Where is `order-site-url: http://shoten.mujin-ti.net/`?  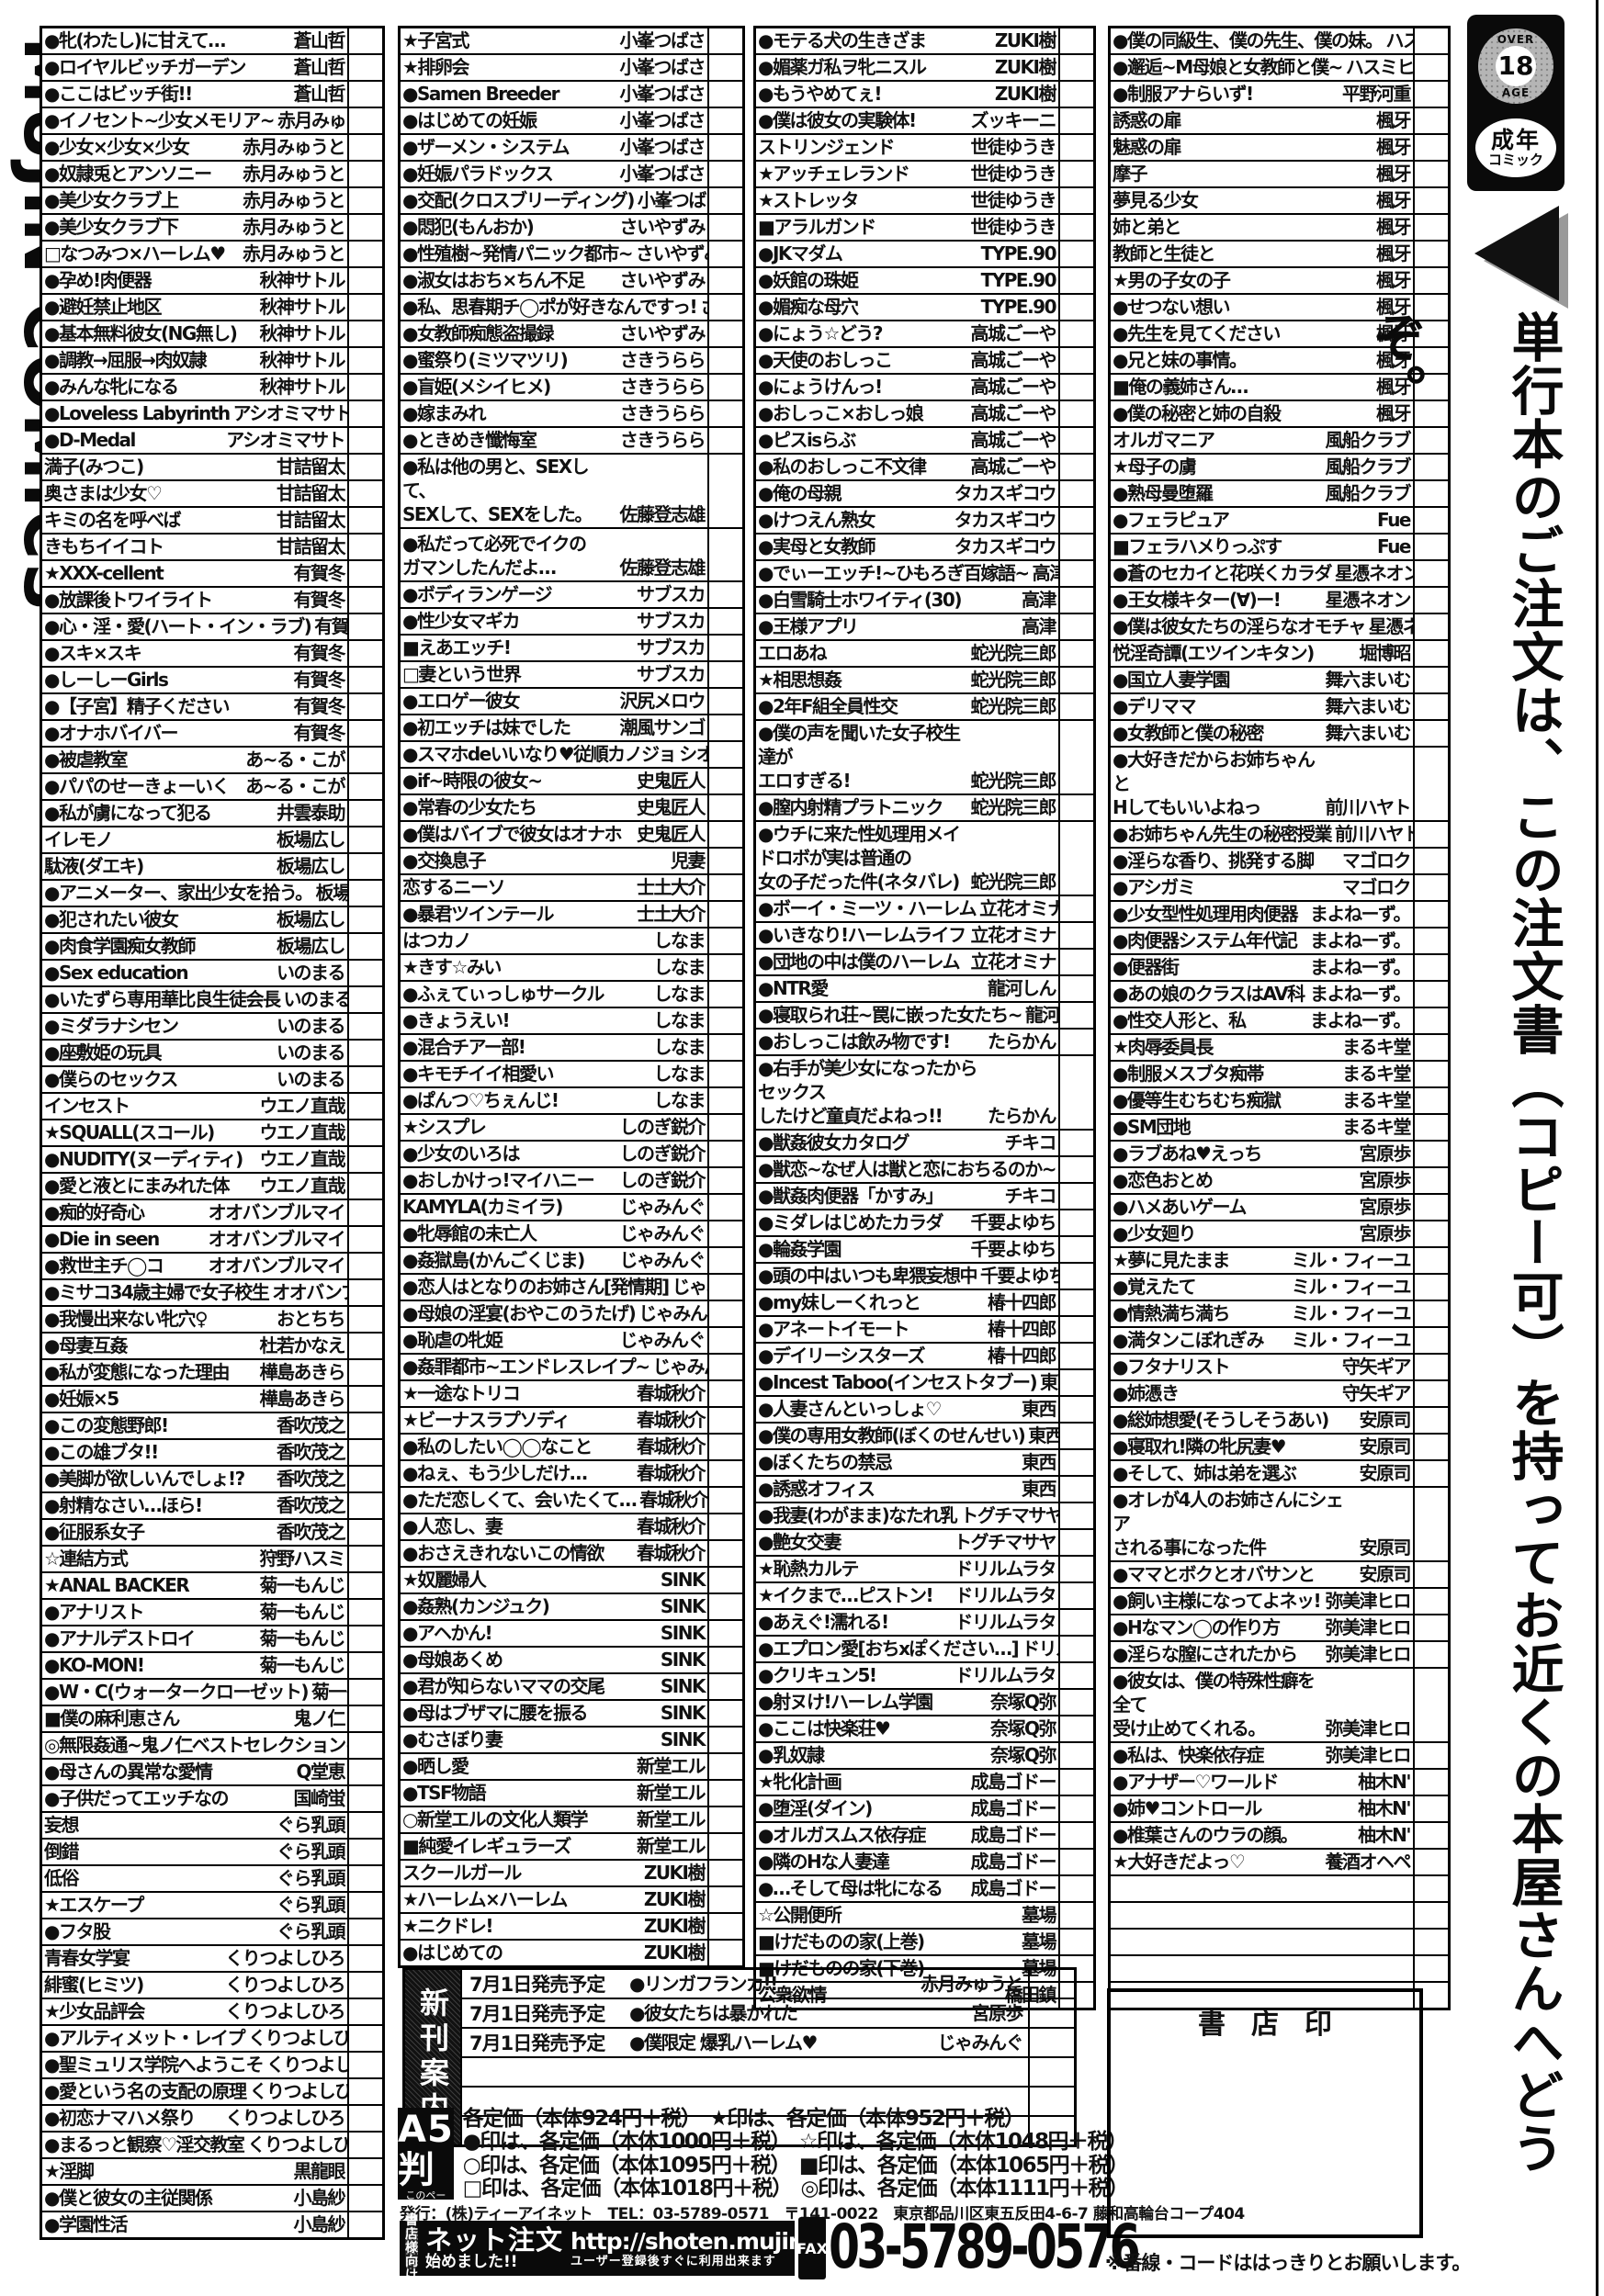 order-site-url: http://shoten.mujin-ti.net/ is located at coordinates (728, 2241).